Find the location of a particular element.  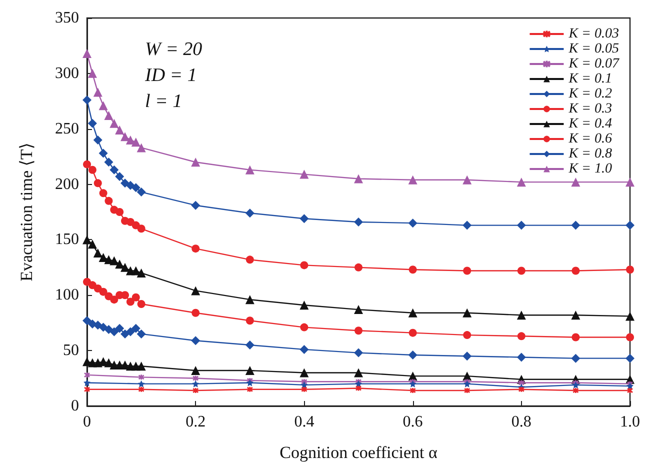

legend-label: K = 0.1 is located at coordinates (590, 79).